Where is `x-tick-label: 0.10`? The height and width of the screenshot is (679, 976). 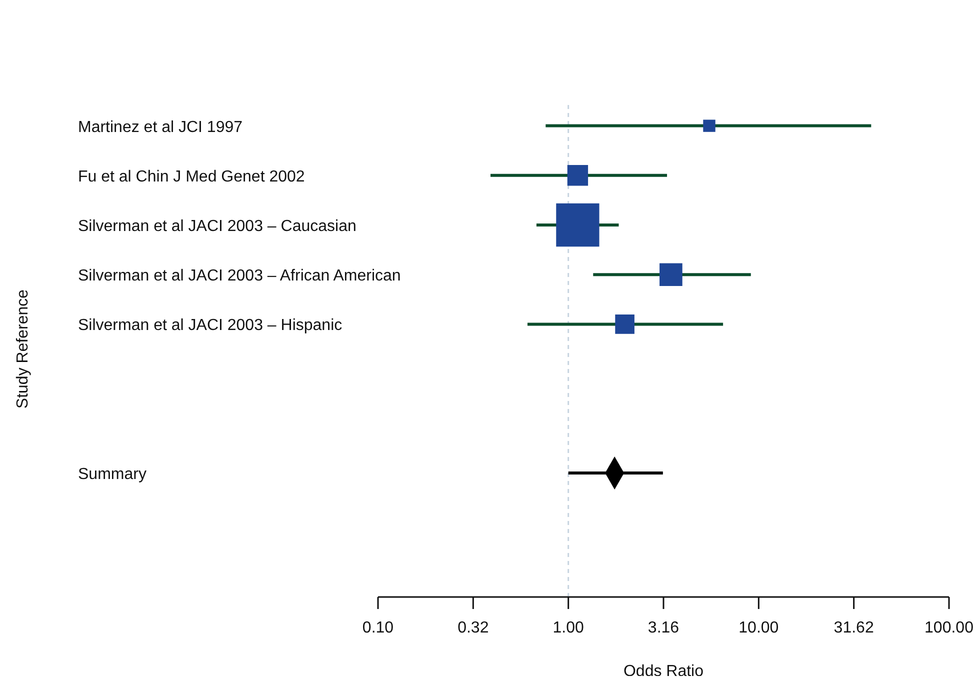 x-tick-label: 0.10 is located at coordinates (378, 627).